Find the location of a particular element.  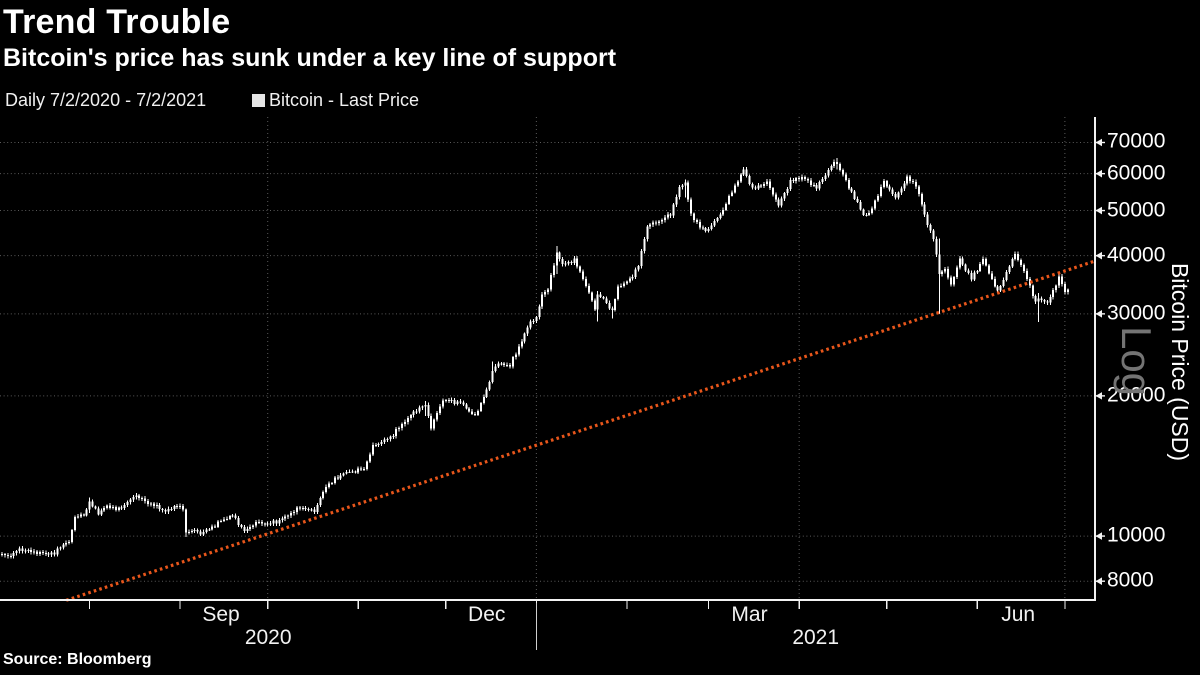

y-axis-tick-label: 10000 is located at coordinates (1136, 535).